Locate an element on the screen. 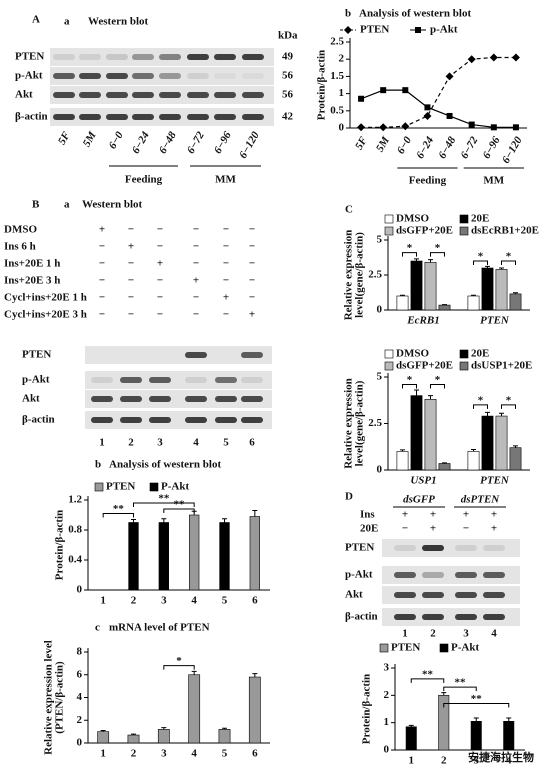  y-tick-label: 5 is located at coordinates (380, 240).